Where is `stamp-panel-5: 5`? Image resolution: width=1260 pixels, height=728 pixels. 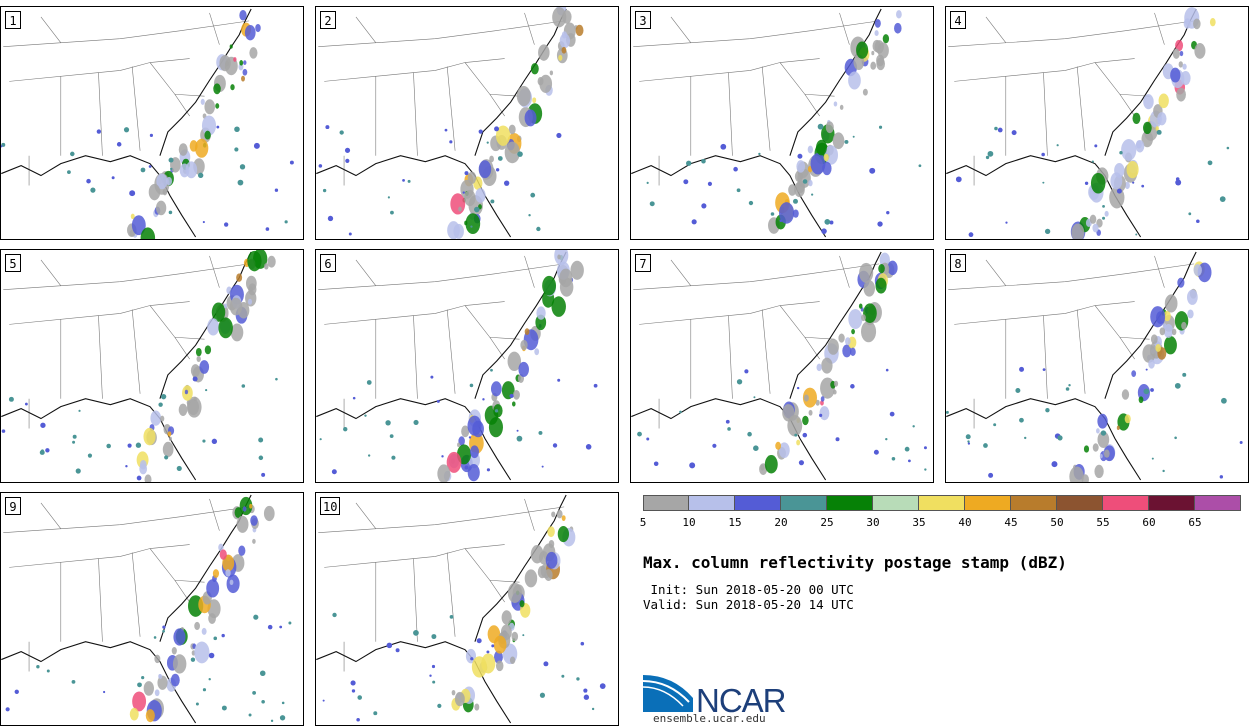
stamp-panel-5: 5 is located at coordinates (152, 366).